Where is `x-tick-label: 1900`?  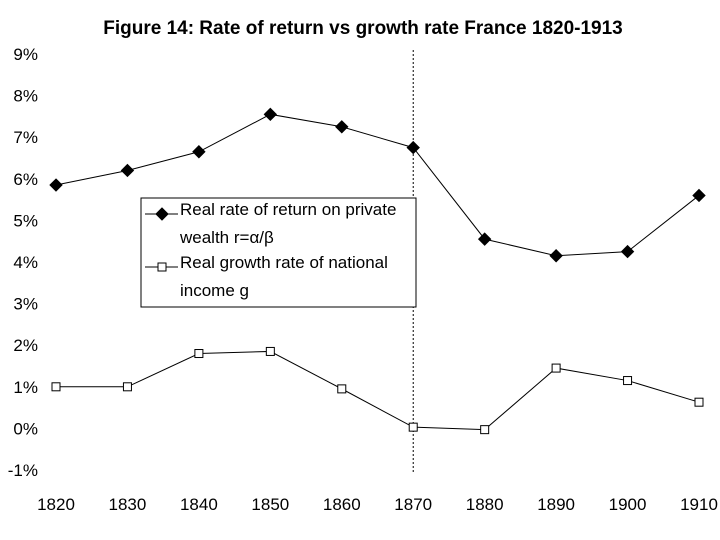
x-tick-label: 1900 is located at coordinates (628, 504).